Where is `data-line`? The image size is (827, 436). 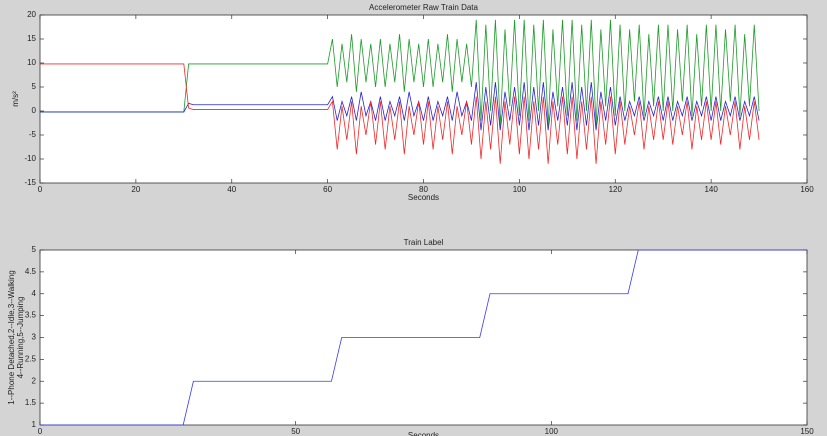
data-line is located at coordinates (400, 106).